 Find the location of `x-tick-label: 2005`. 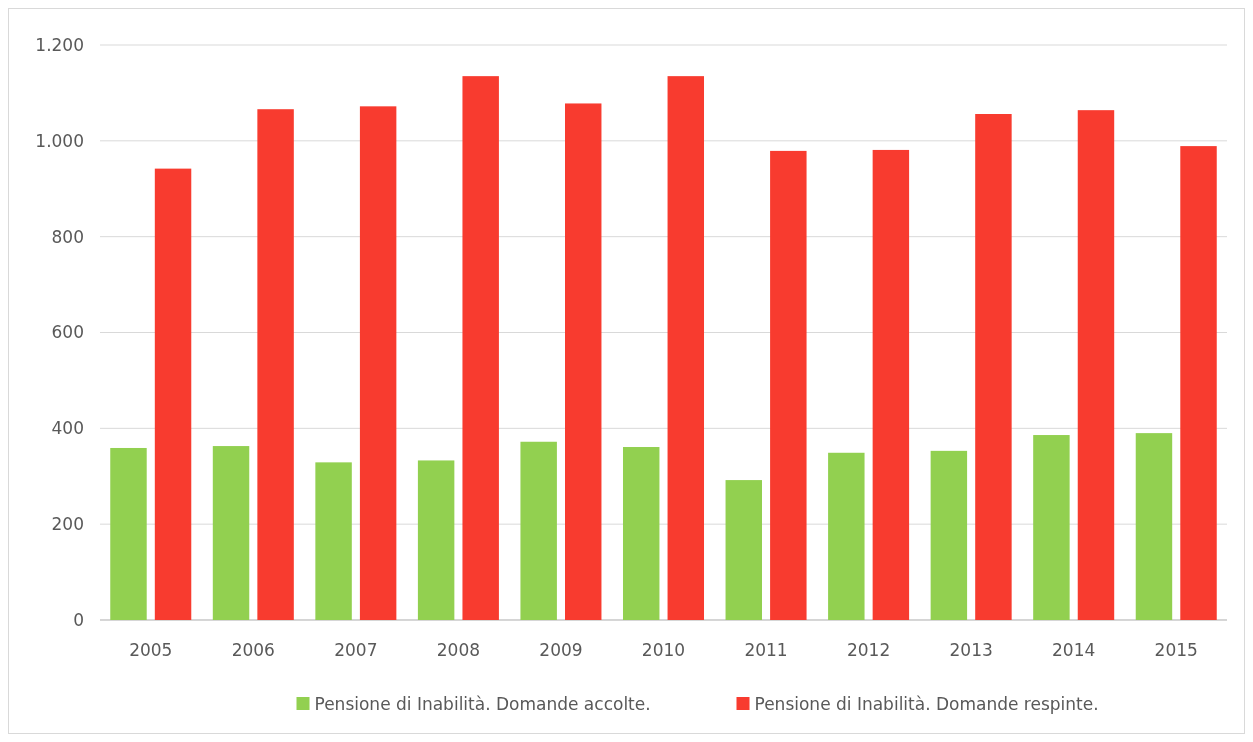

x-tick-label: 2005 is located at coordinates (151, 650).